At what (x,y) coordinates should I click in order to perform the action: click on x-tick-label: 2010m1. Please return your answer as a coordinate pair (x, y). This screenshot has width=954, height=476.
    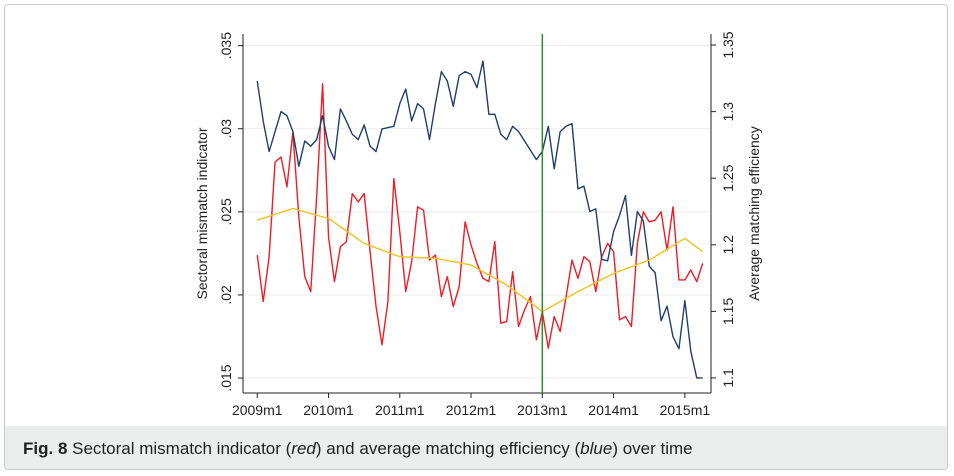
    Looking at the image, I should click on (328, 410).